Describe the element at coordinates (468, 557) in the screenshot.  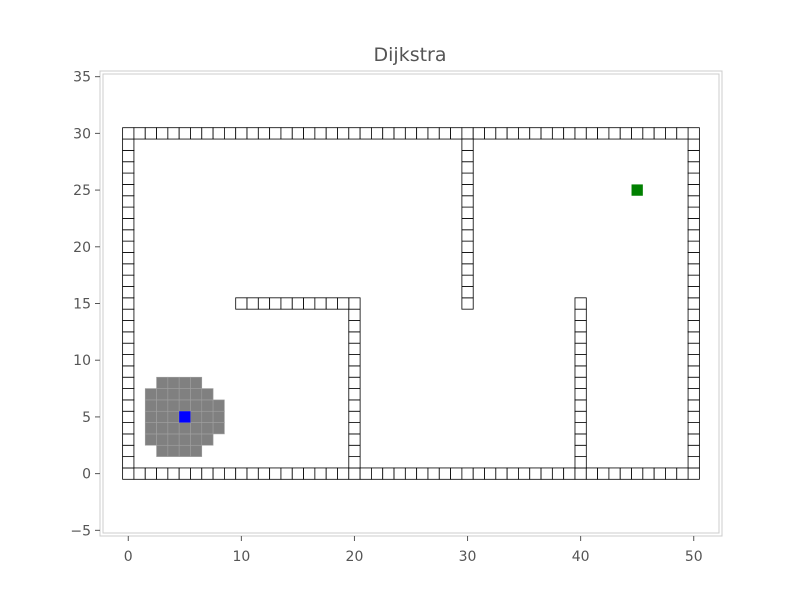
I see `x-tick-label: 30` at that location.